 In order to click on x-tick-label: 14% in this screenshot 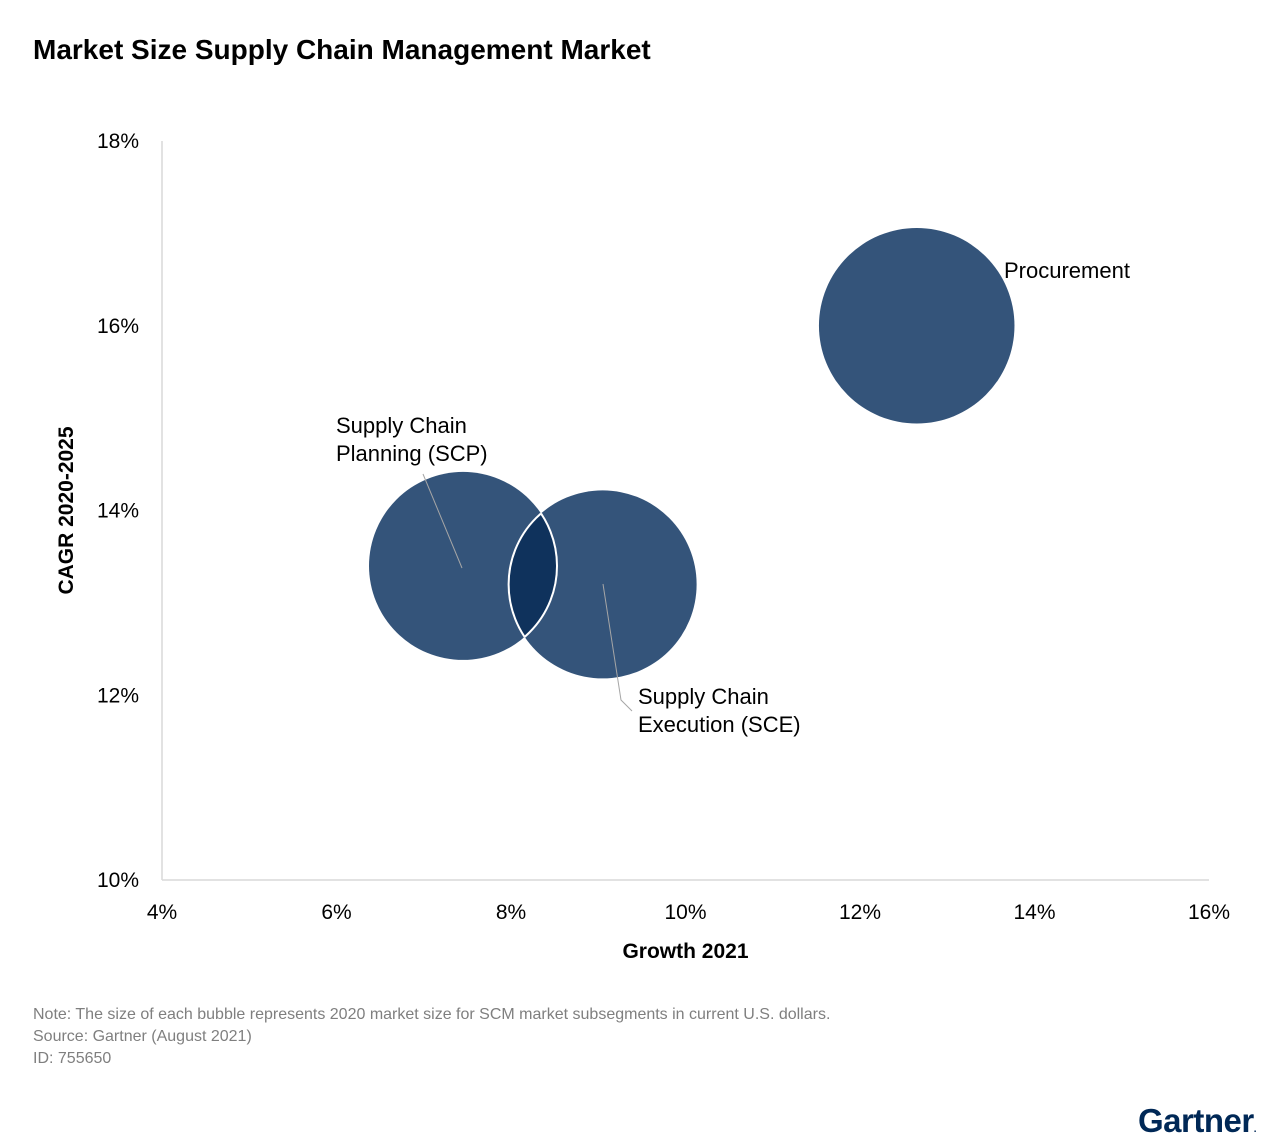, I will do `click(1034, 912)`.